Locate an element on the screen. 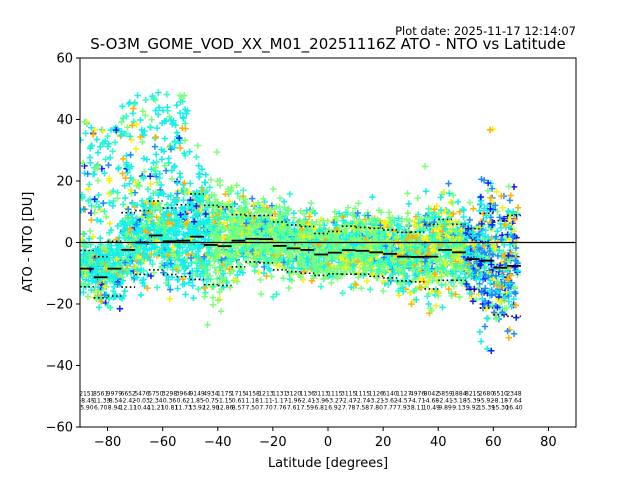 The image size is (640, 480). bin-std-label: 6.81 is located at coordinates (321, 408).